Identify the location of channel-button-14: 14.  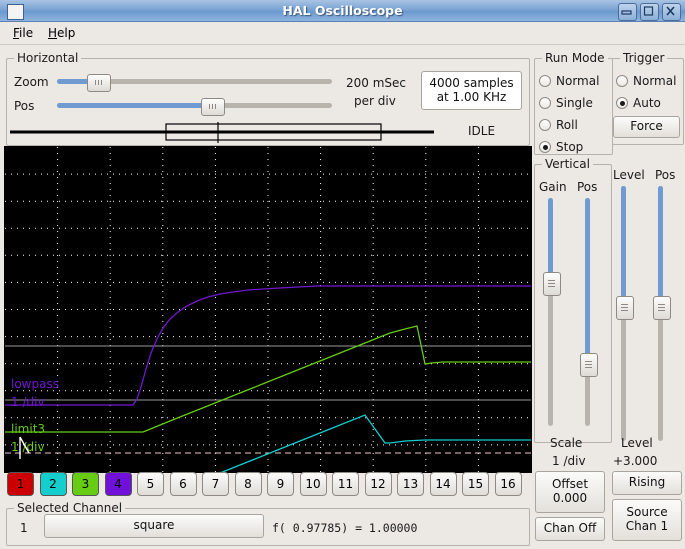
(443, 484).